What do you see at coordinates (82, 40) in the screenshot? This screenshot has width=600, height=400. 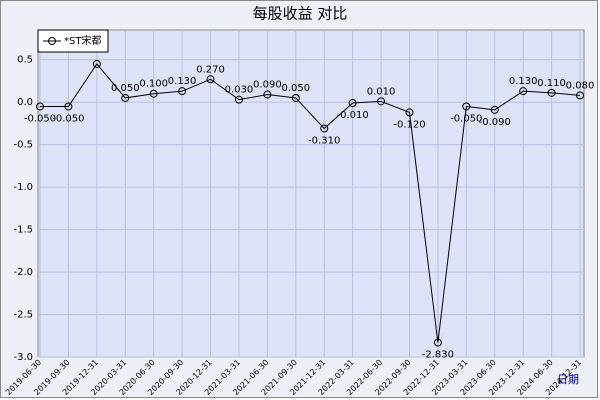 I see `legend-label: *ST宋都` at bounding box center [82, 40].